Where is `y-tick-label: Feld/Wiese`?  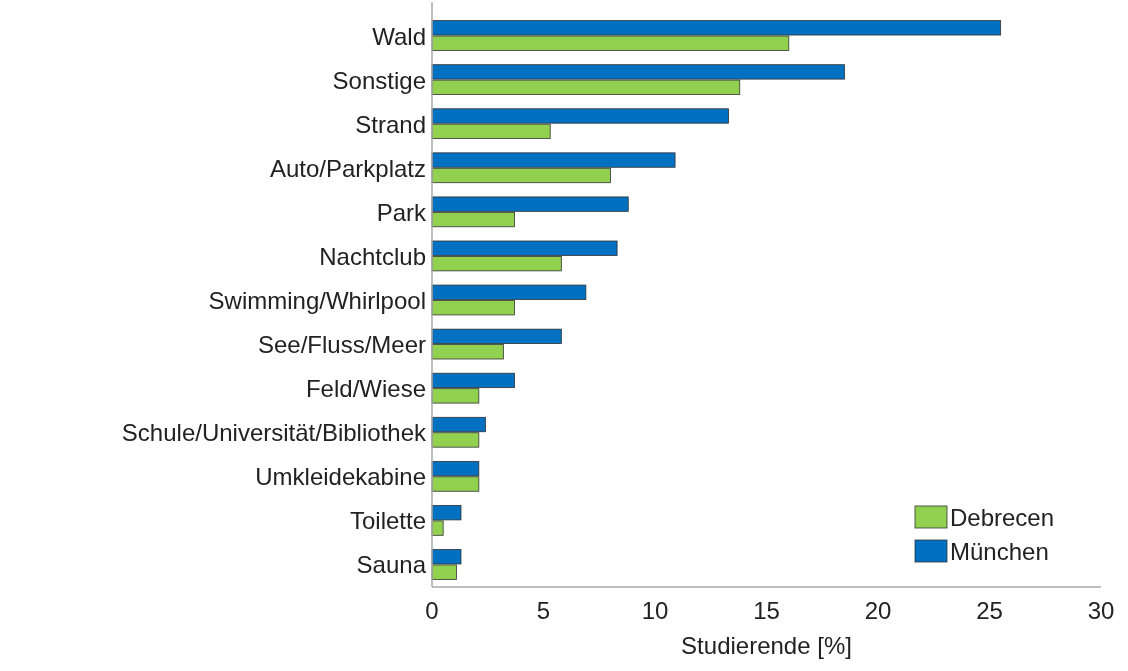
y-tick-label: Feld/Wiese is located at coordinates (365, 389).